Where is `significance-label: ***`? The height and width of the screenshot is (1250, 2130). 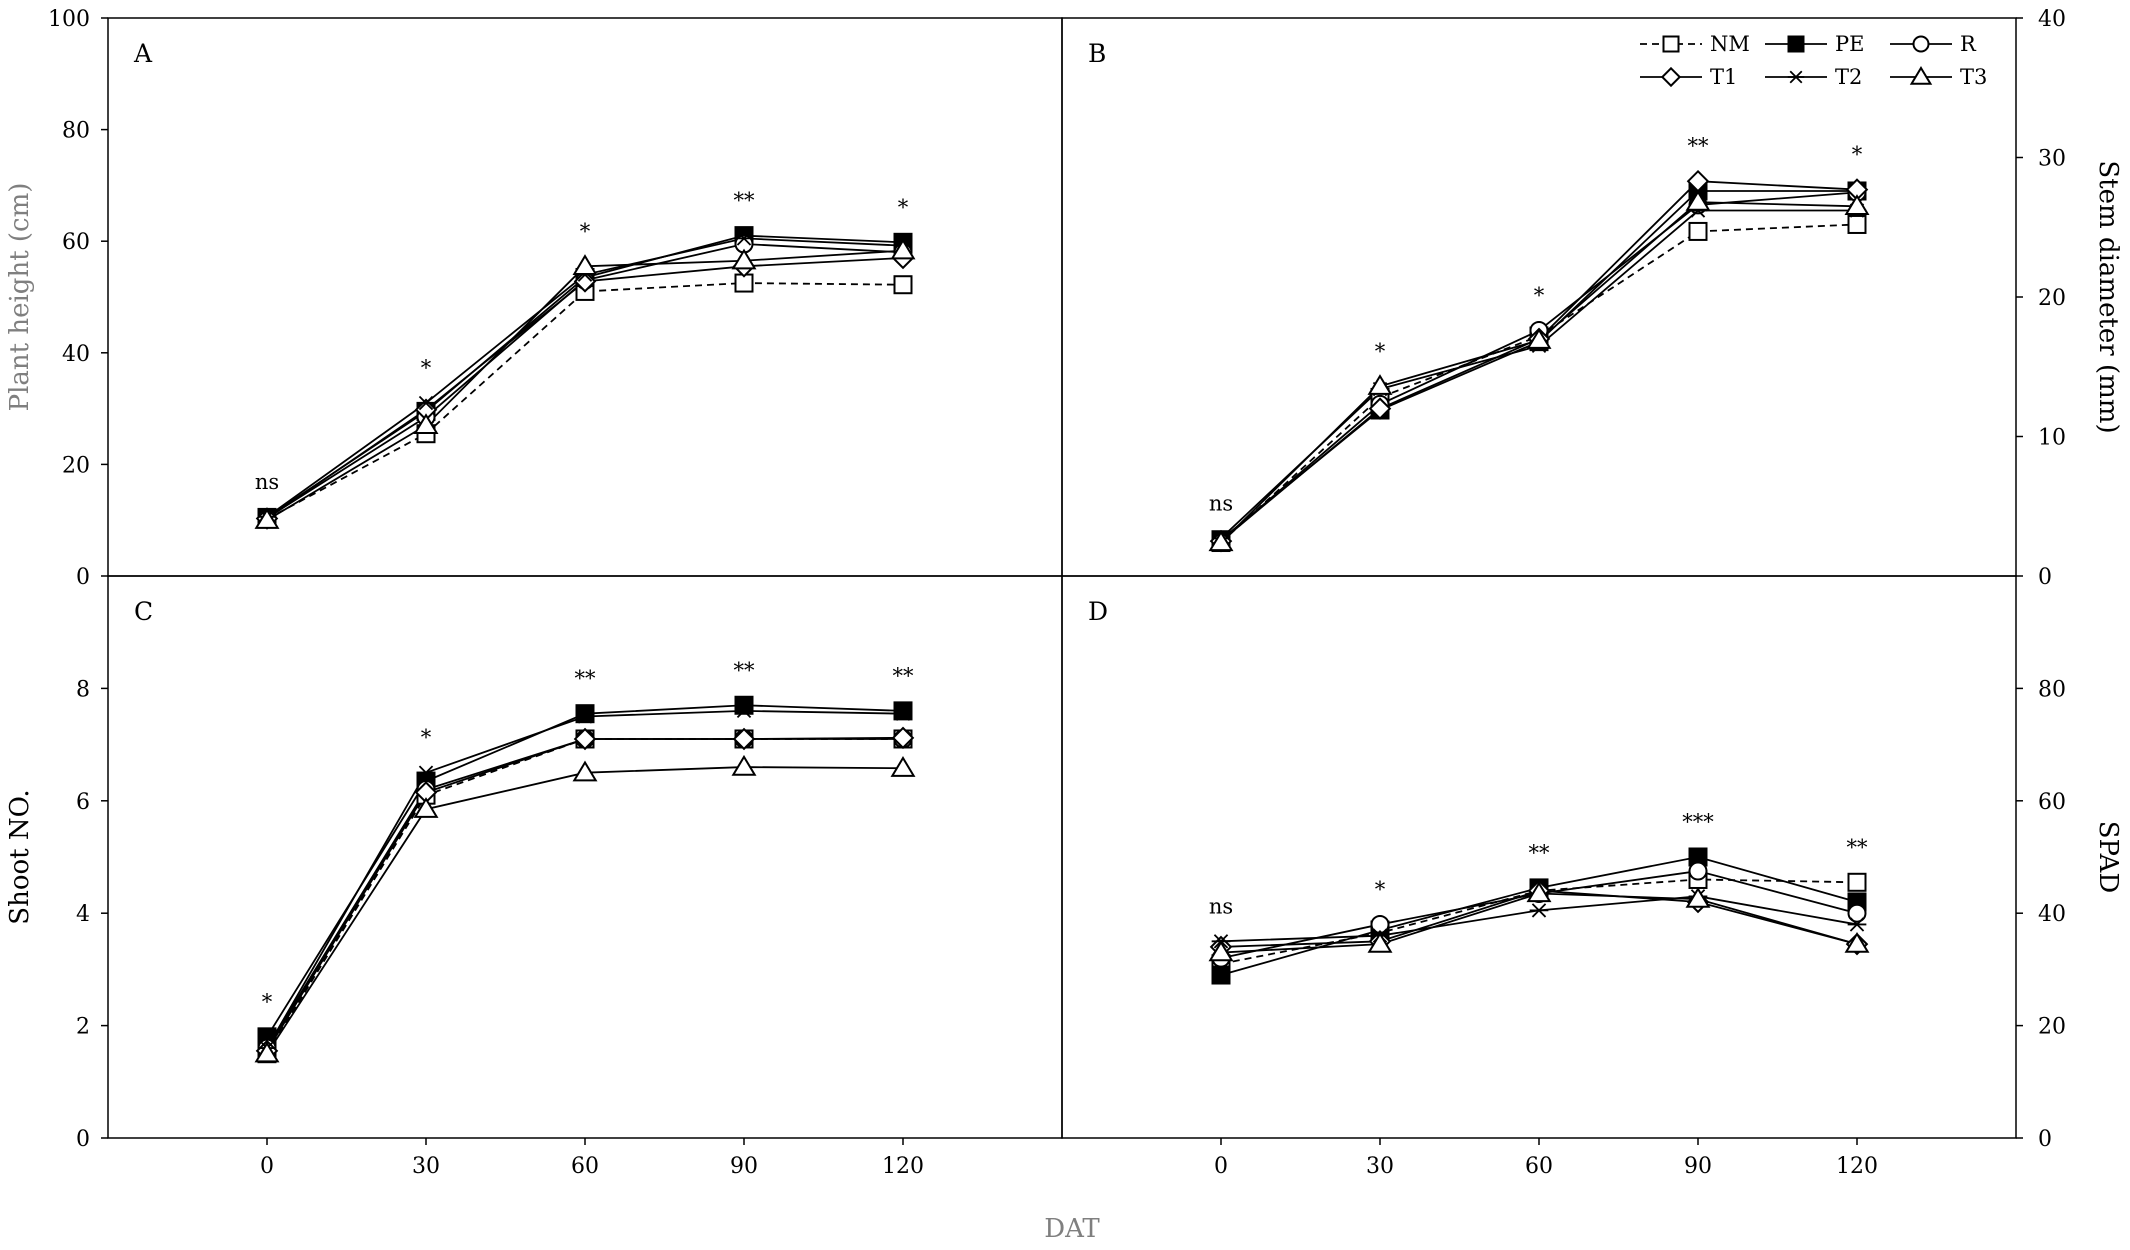
significance-label: *** is located at coordinates (1698, 822).